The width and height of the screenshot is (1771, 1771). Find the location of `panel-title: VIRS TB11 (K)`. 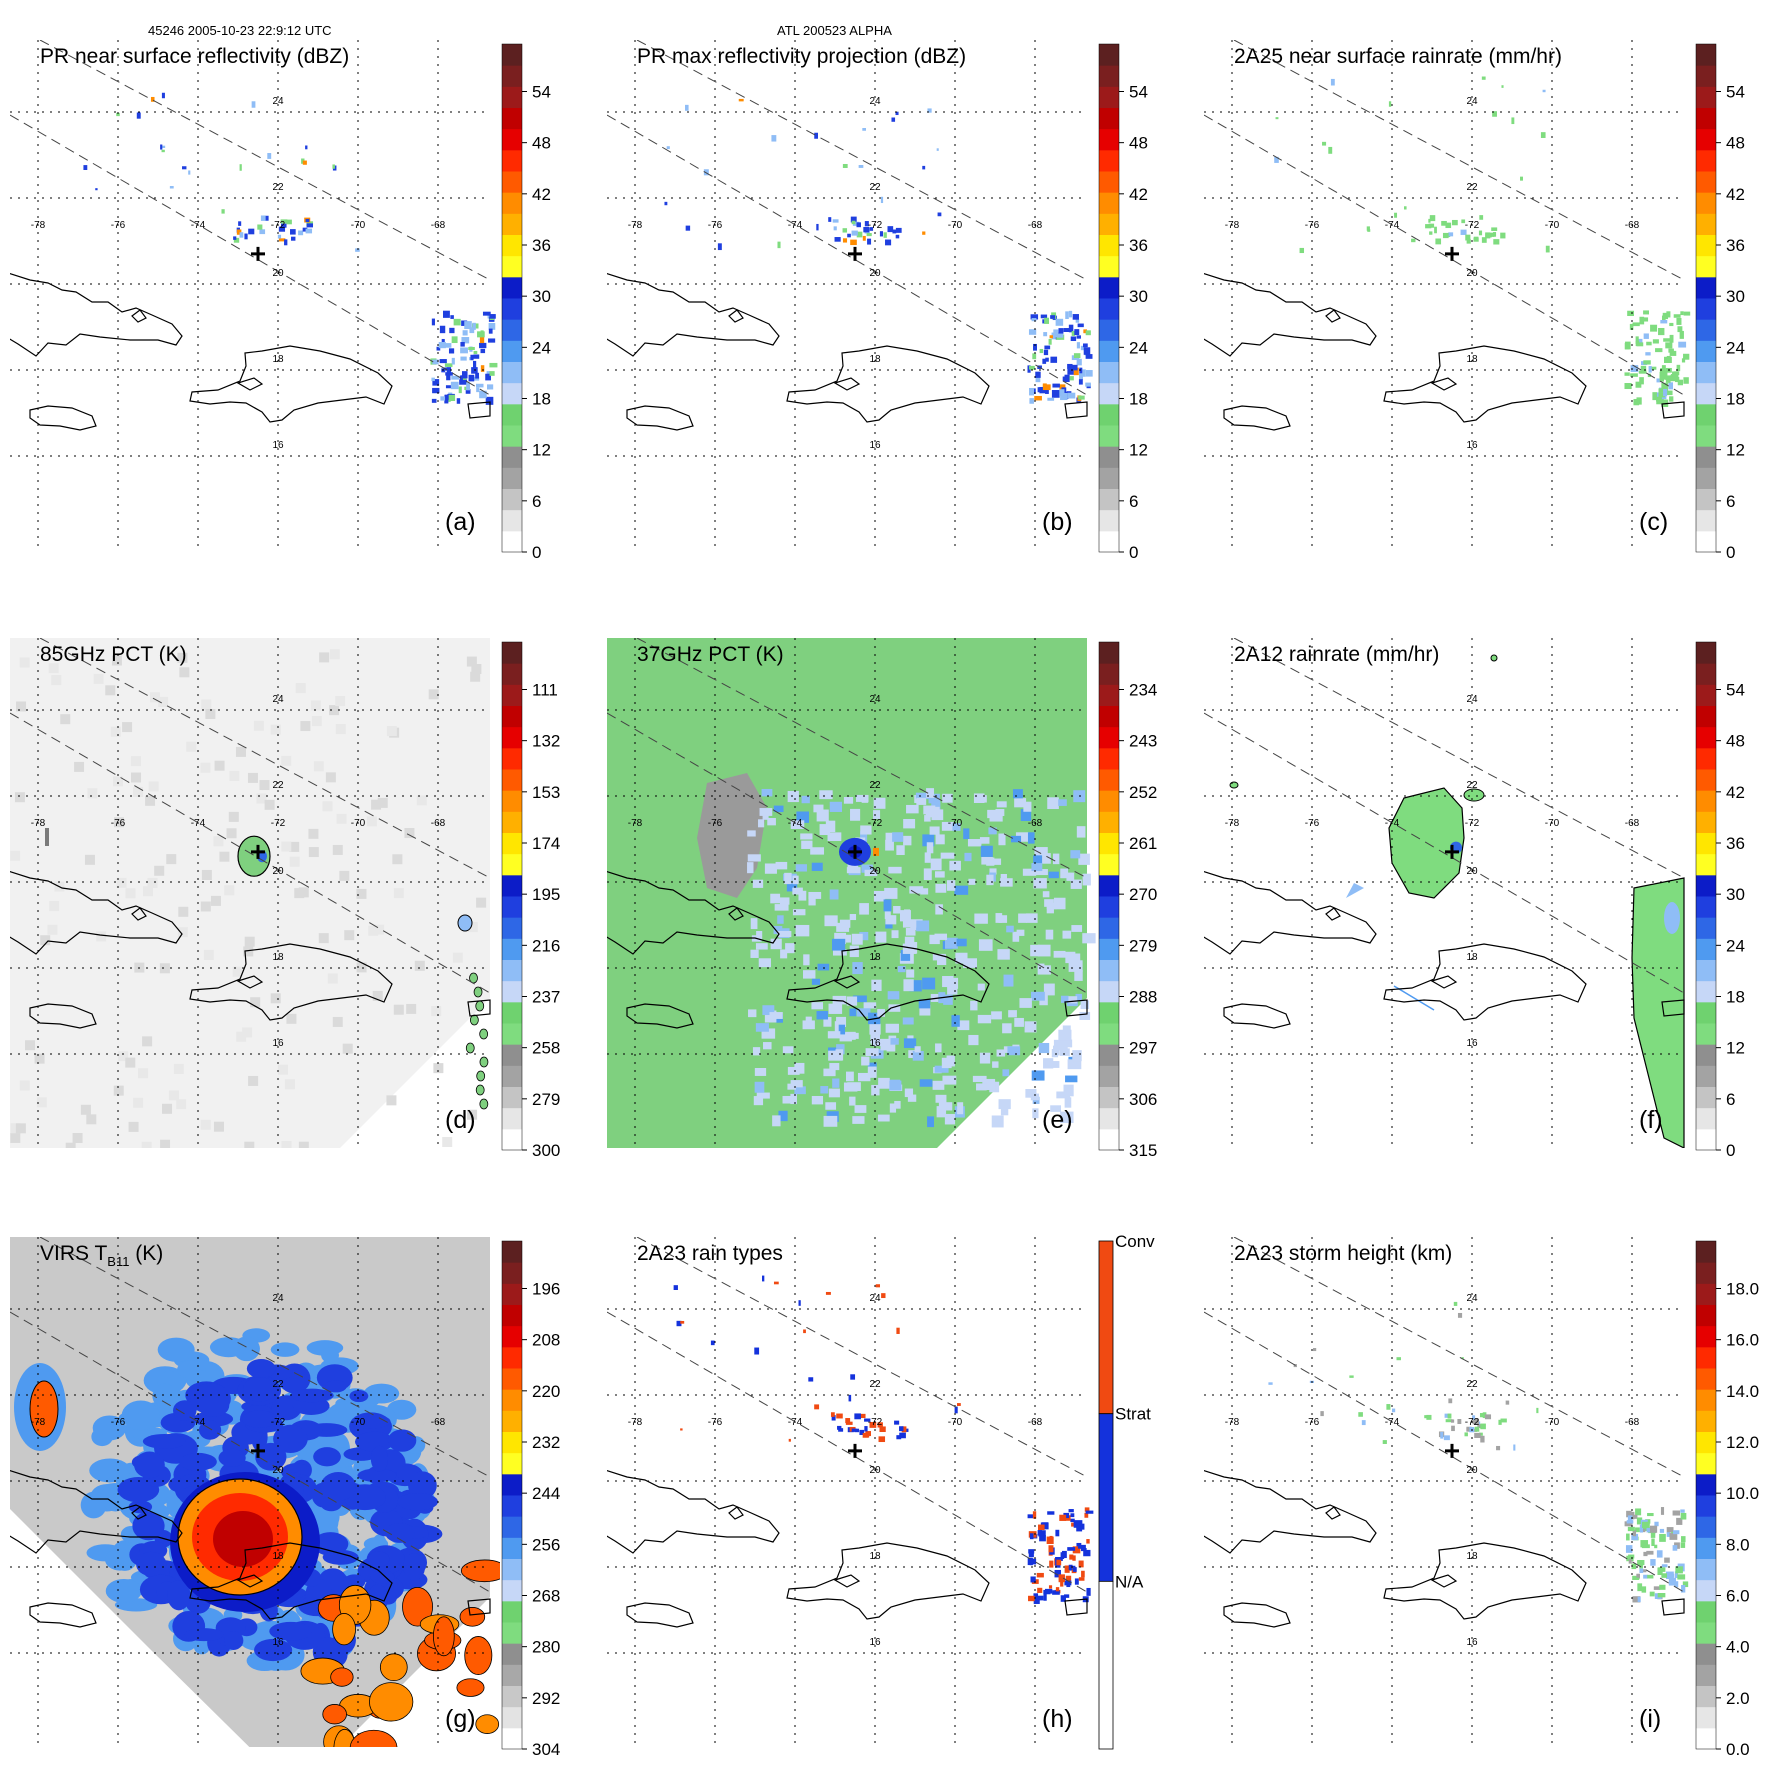

panel-title: VIRS TB11 (K) is located at coordinates (101, 1255).